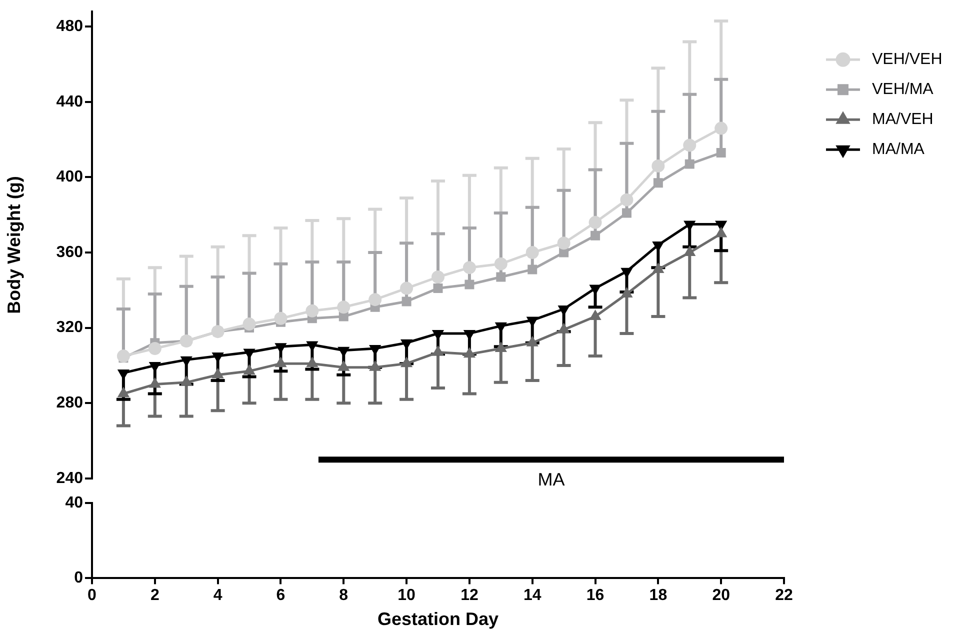 This screenshot has height=639, width=966. I want to click on x-tick-label: 20, so click(721, 595).